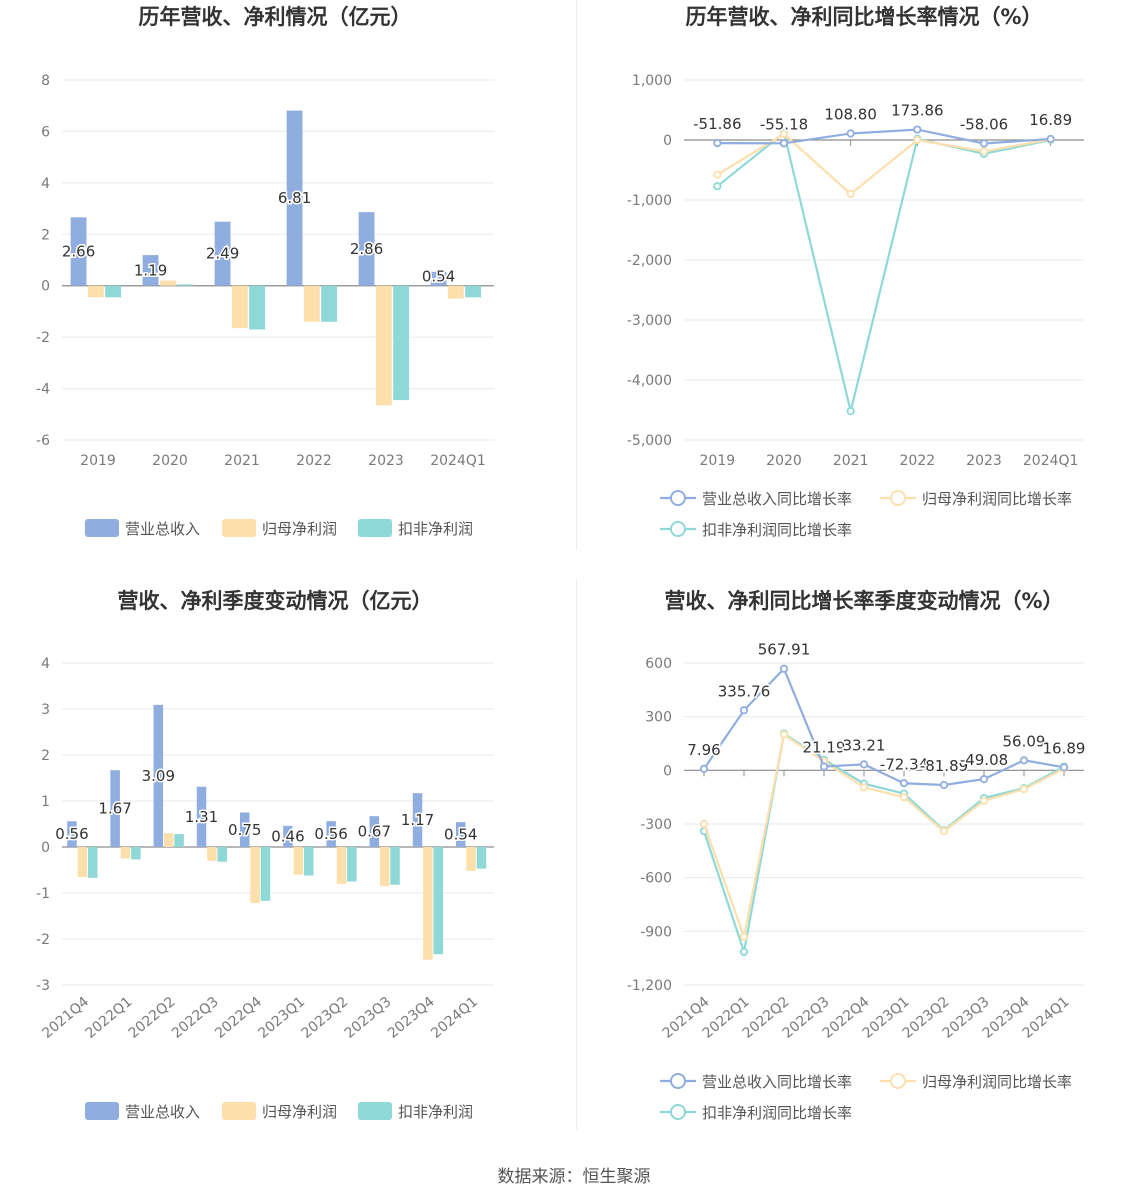  Describe the element at coordinates (294, 198) in the screenshot. I see `data-label: 6.81` at that location.